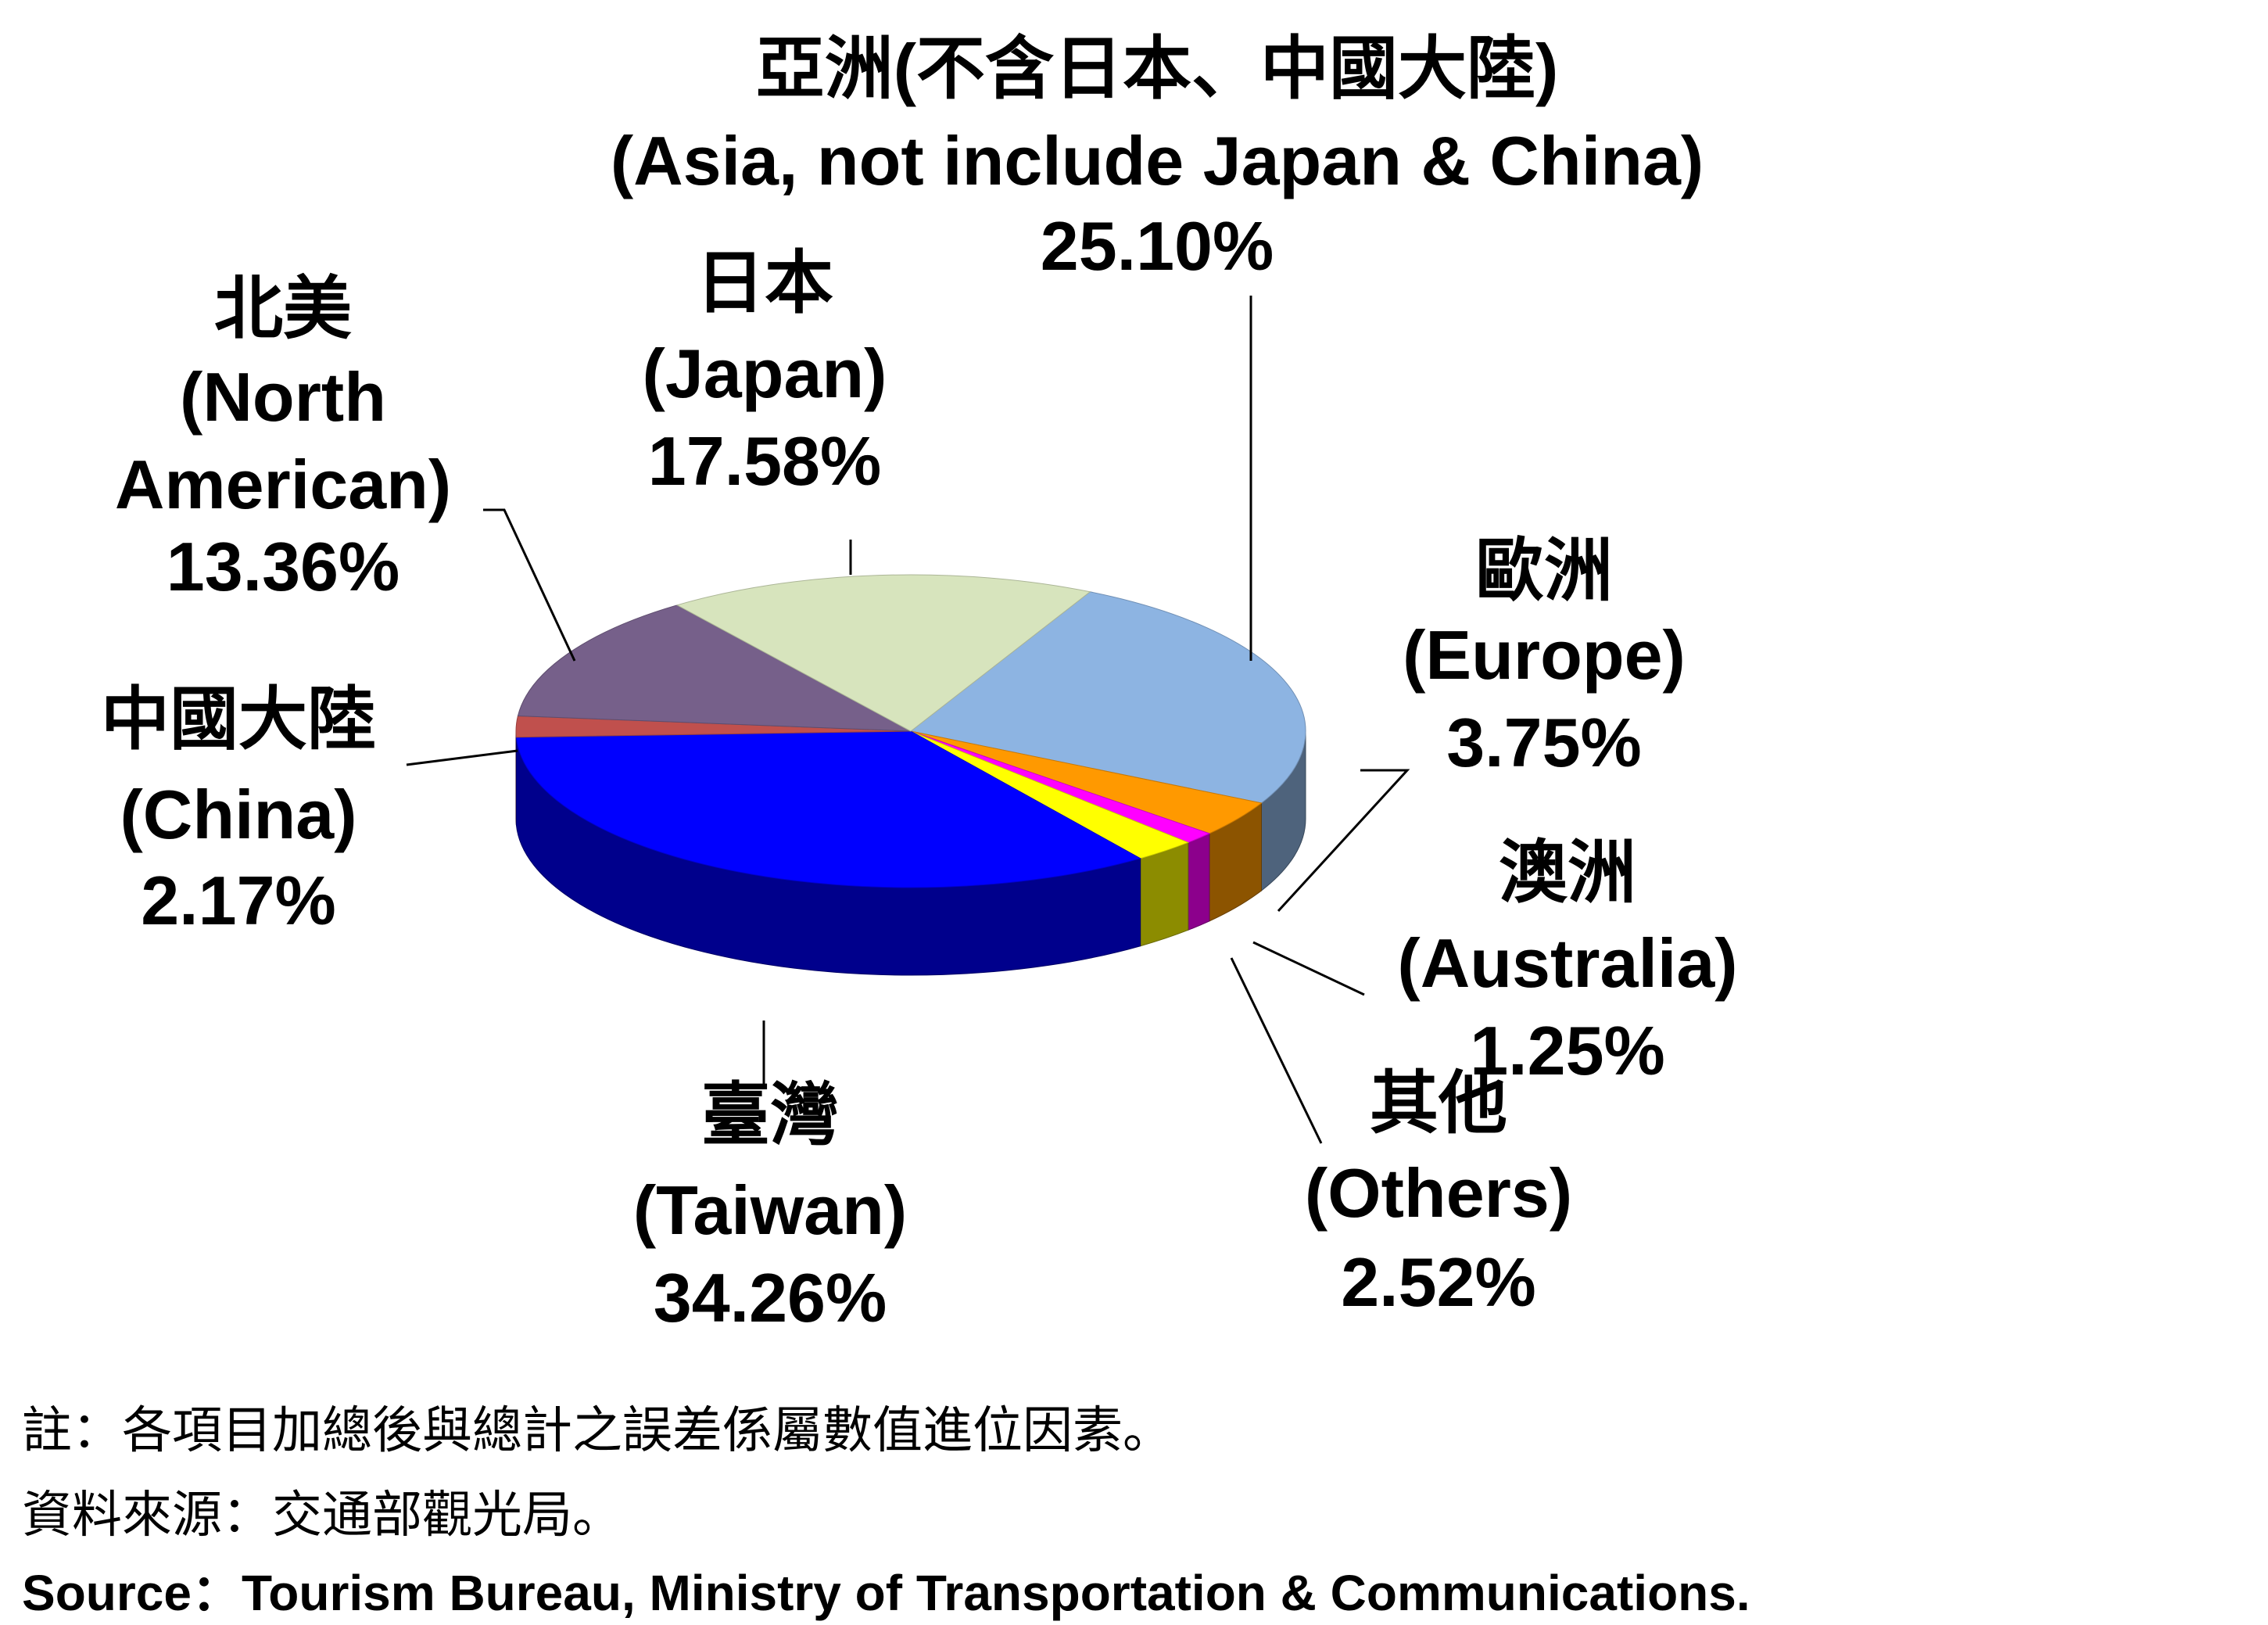 This screenshot has width=2268, height=1625. I want to click on footnote-source-zh: 資料來源：交通部觀光局。, so click(322, 1511).